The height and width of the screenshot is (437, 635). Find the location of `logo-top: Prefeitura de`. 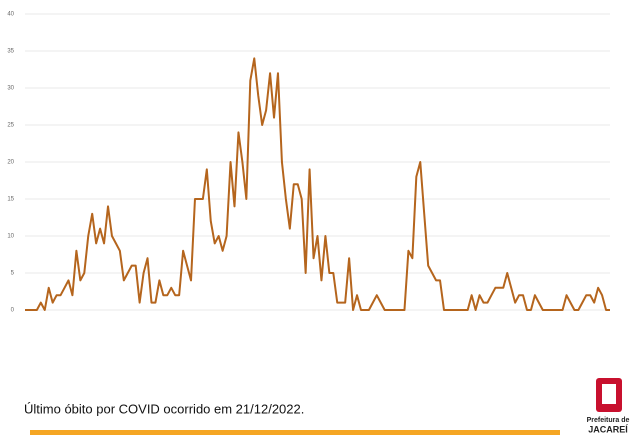

logo-top: Prefeitura de is located at coordinates (608, 420).